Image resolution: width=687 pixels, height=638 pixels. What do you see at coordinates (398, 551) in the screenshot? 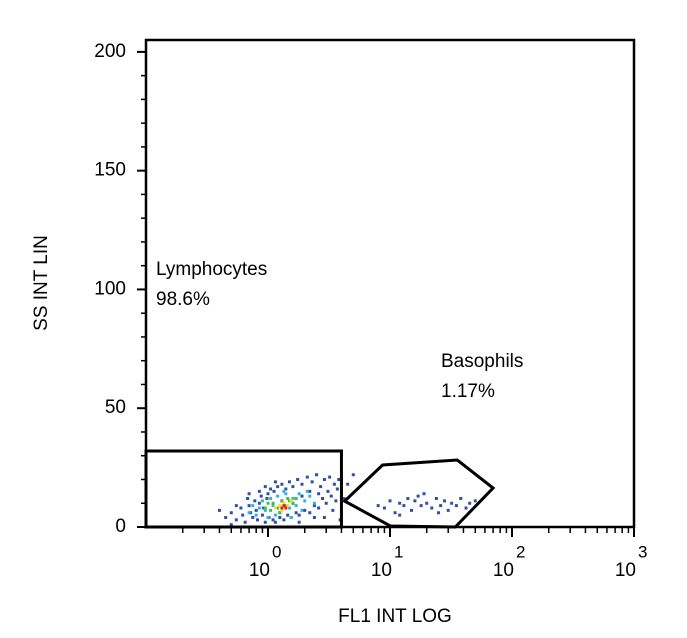
I see `x-tick-exponent: 1` at bounding box center [398, 551].